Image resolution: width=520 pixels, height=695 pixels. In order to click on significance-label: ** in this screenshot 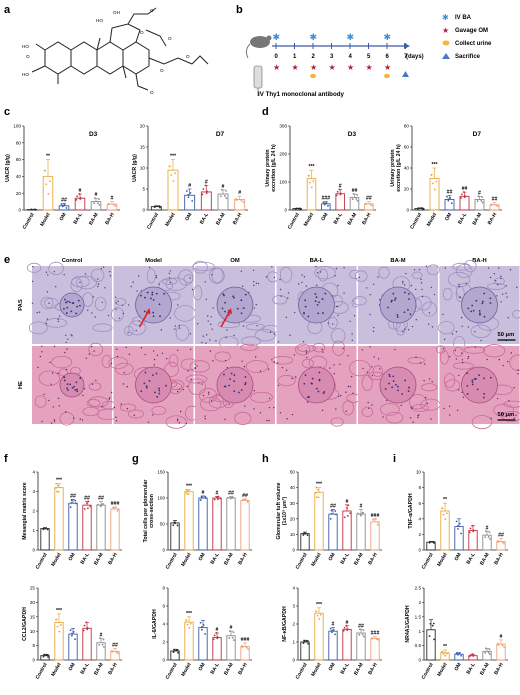, I will do `click(48, 157)`.